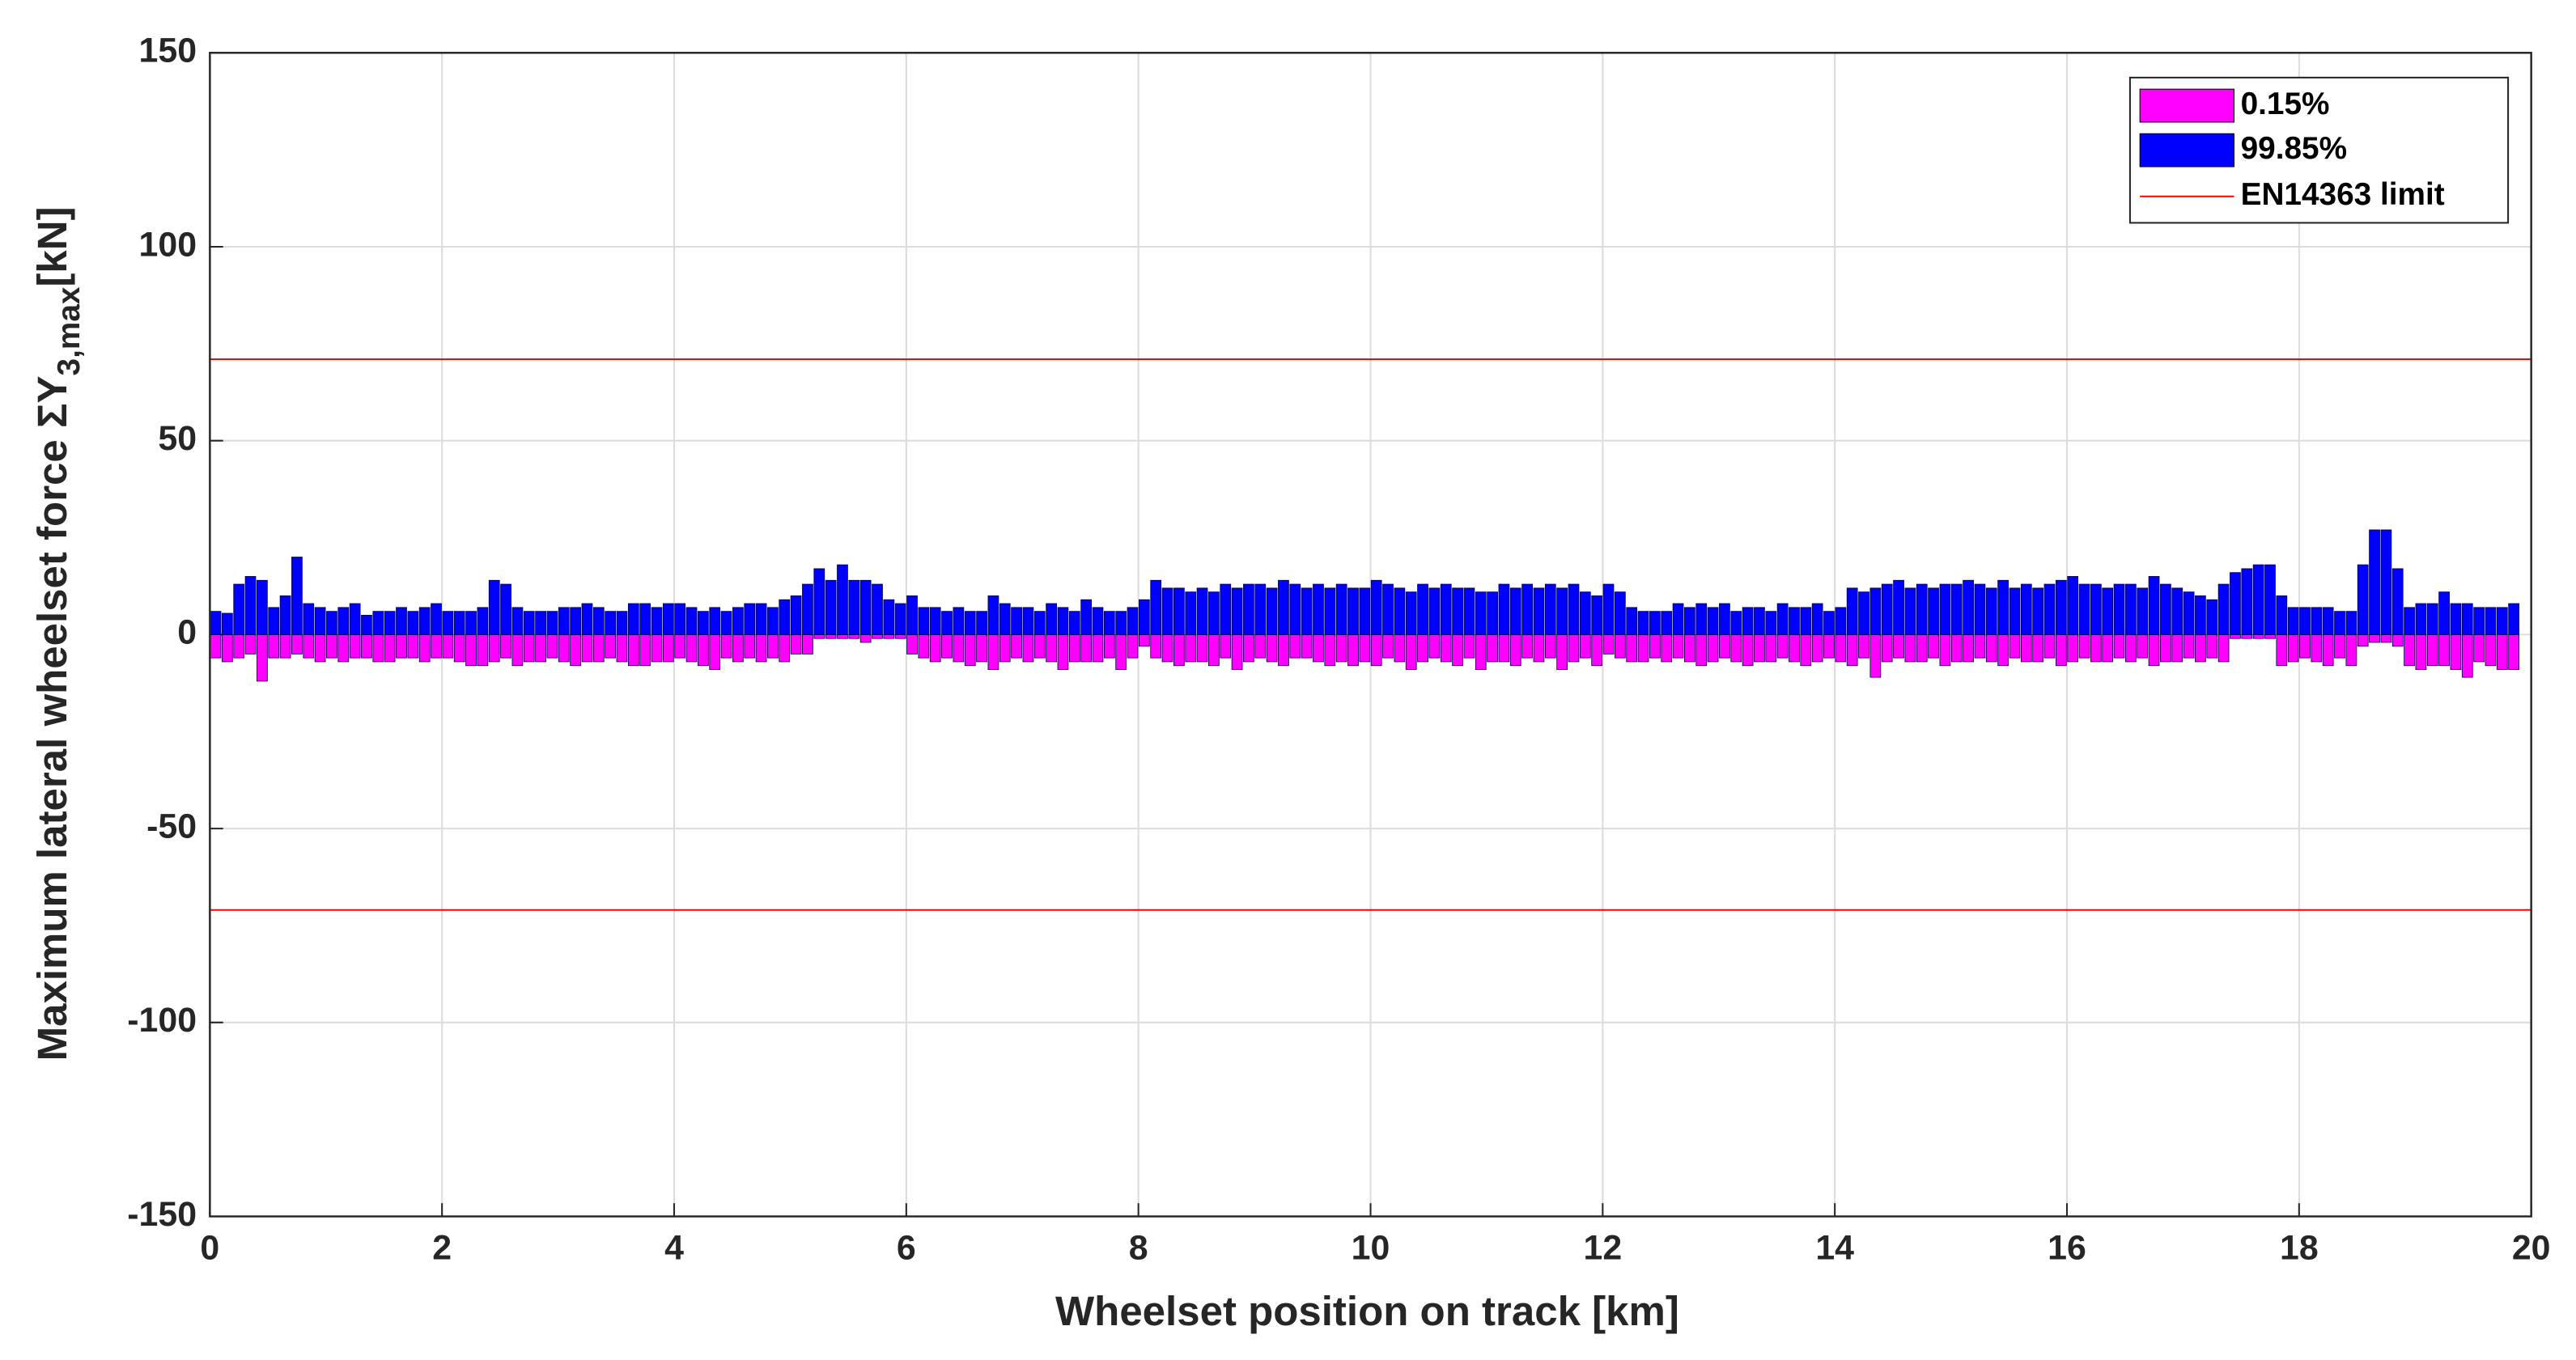 Image resolution: width=2576 pixels, height=1360 pixels. What do you see at coordinates (1834, 1248) in the screenshot?
I see `x-tick-label: 14` at bounding box center [1834, 1248].